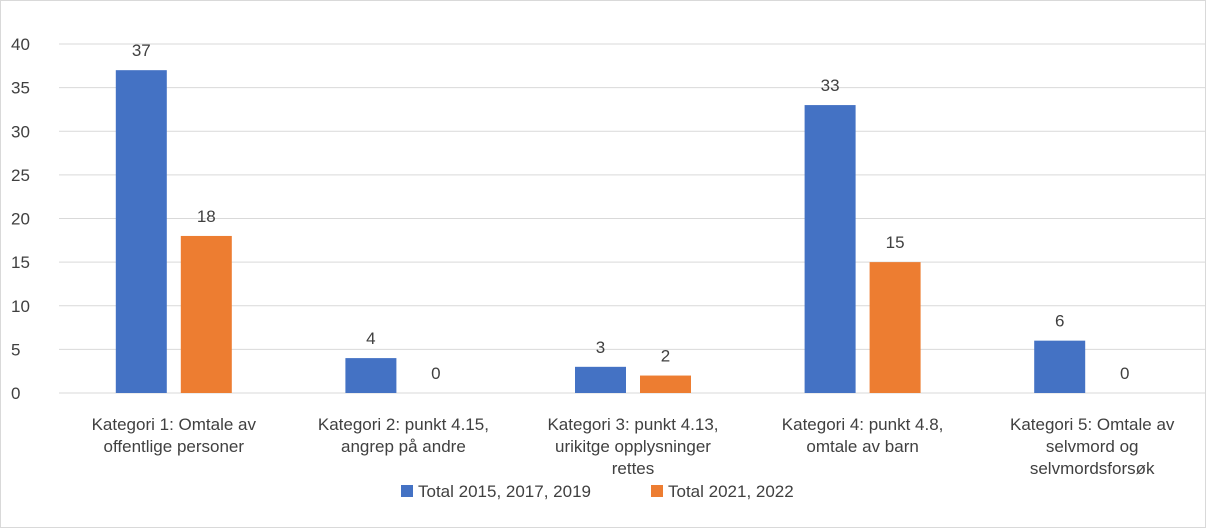 Image resolution: width=1206 pixels, height=529 pixels. I want to click on data-label: 33, so click(830, 85).